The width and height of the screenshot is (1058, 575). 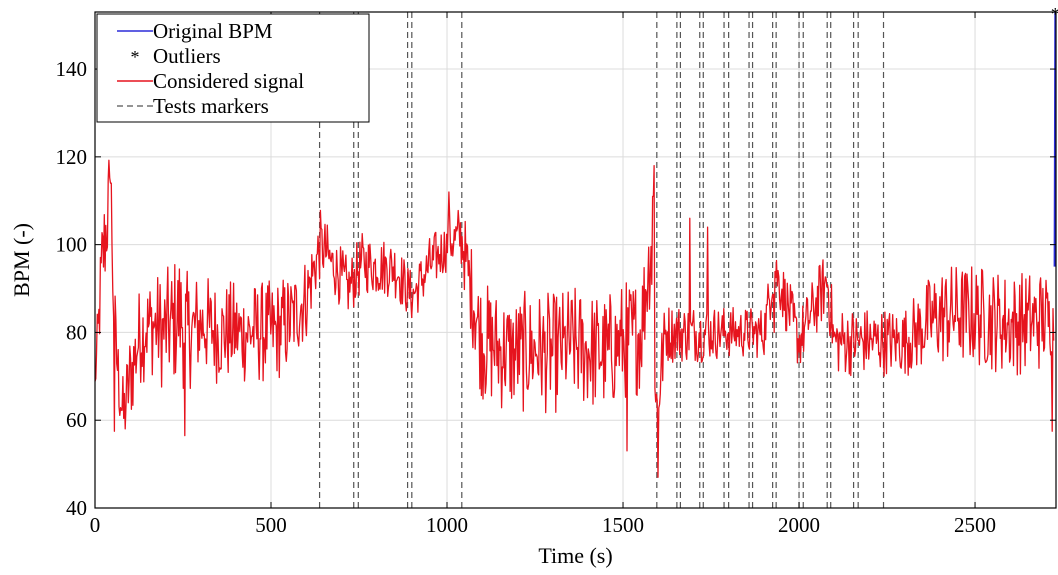 What do you see at coordinates (21, 260) in the screenshot?
I see `y-axis-label: BPM (-)` at bounding box center [21, 260].